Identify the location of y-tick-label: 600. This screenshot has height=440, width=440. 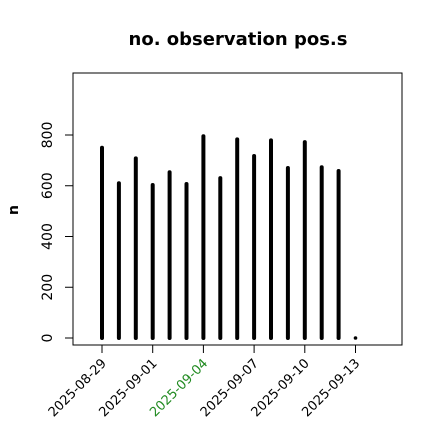
(48, 185).